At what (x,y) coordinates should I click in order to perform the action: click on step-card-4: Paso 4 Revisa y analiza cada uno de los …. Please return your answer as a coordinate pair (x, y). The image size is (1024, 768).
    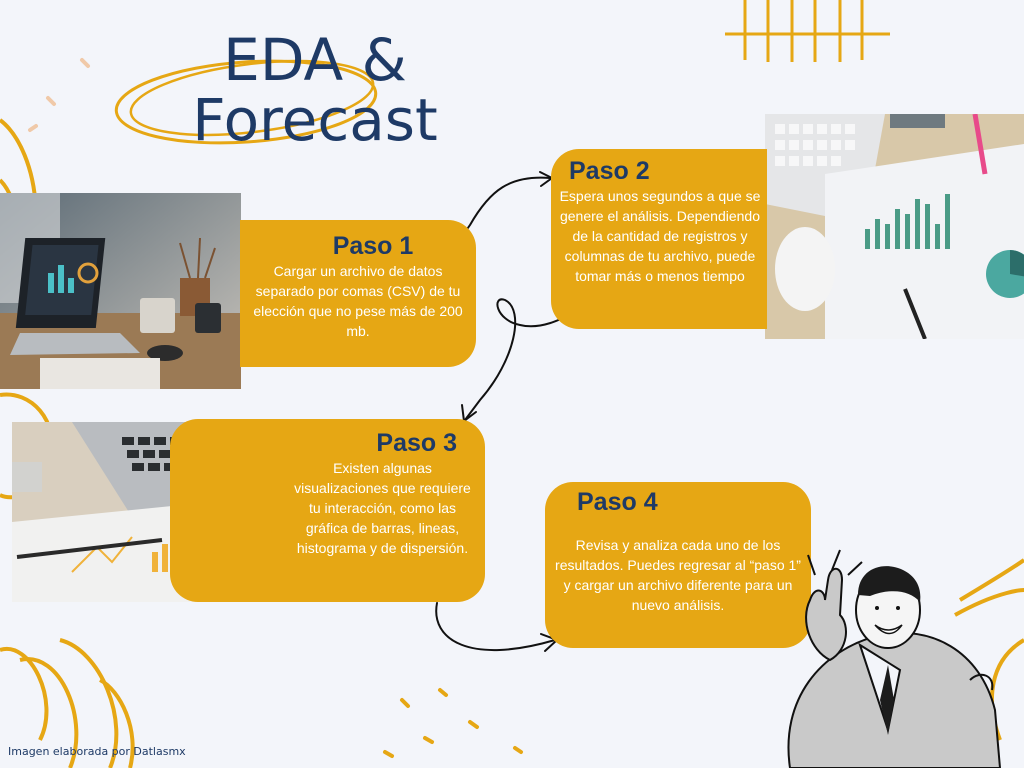
    Looking at the image, I should click on (678, 565).